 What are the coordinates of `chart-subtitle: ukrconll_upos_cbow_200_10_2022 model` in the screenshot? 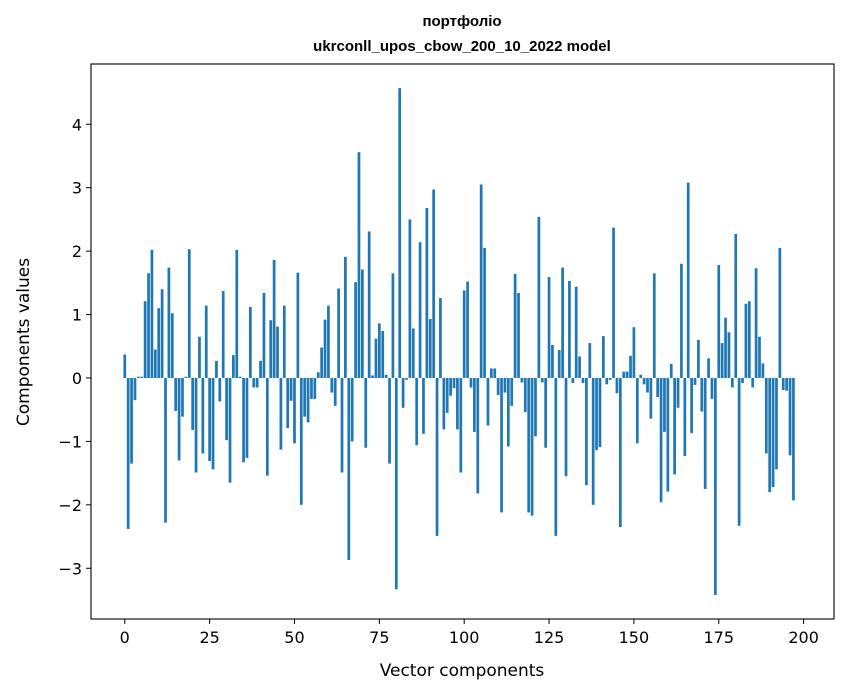 It's located at (462, 46).